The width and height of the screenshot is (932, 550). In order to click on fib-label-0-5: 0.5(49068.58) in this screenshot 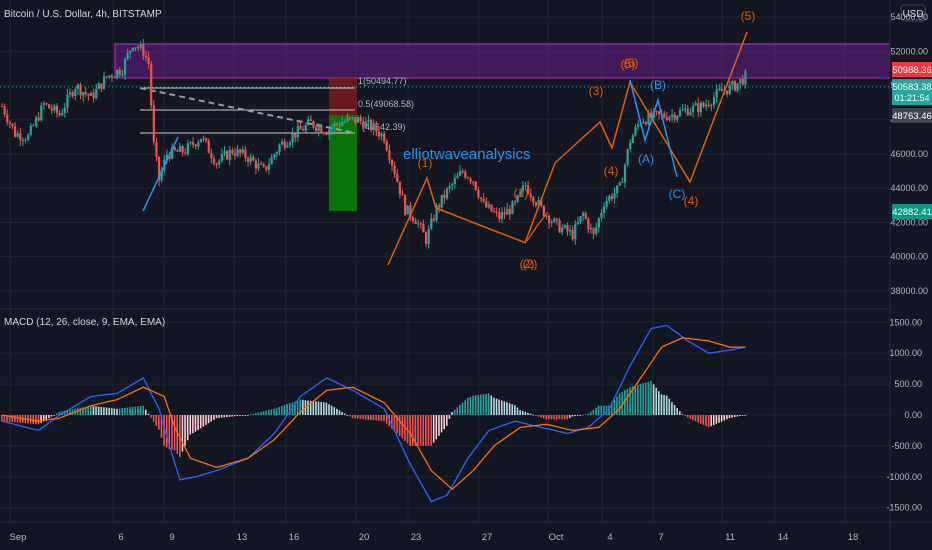, I will do `click(386, 104)`.